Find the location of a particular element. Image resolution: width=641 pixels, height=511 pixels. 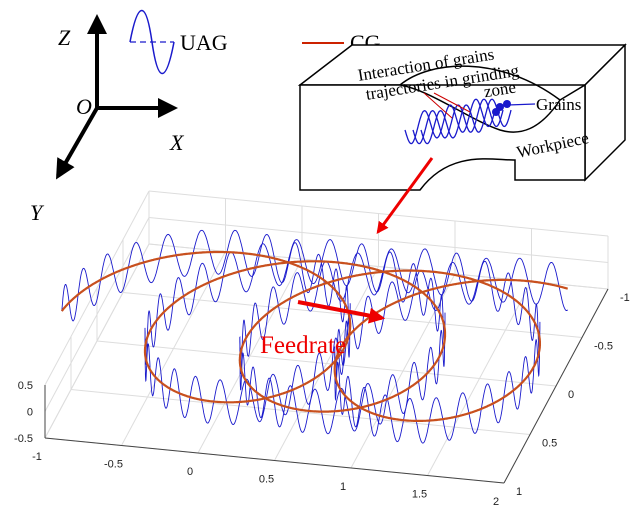

z-label: Z is located at coordinates (64, 37).